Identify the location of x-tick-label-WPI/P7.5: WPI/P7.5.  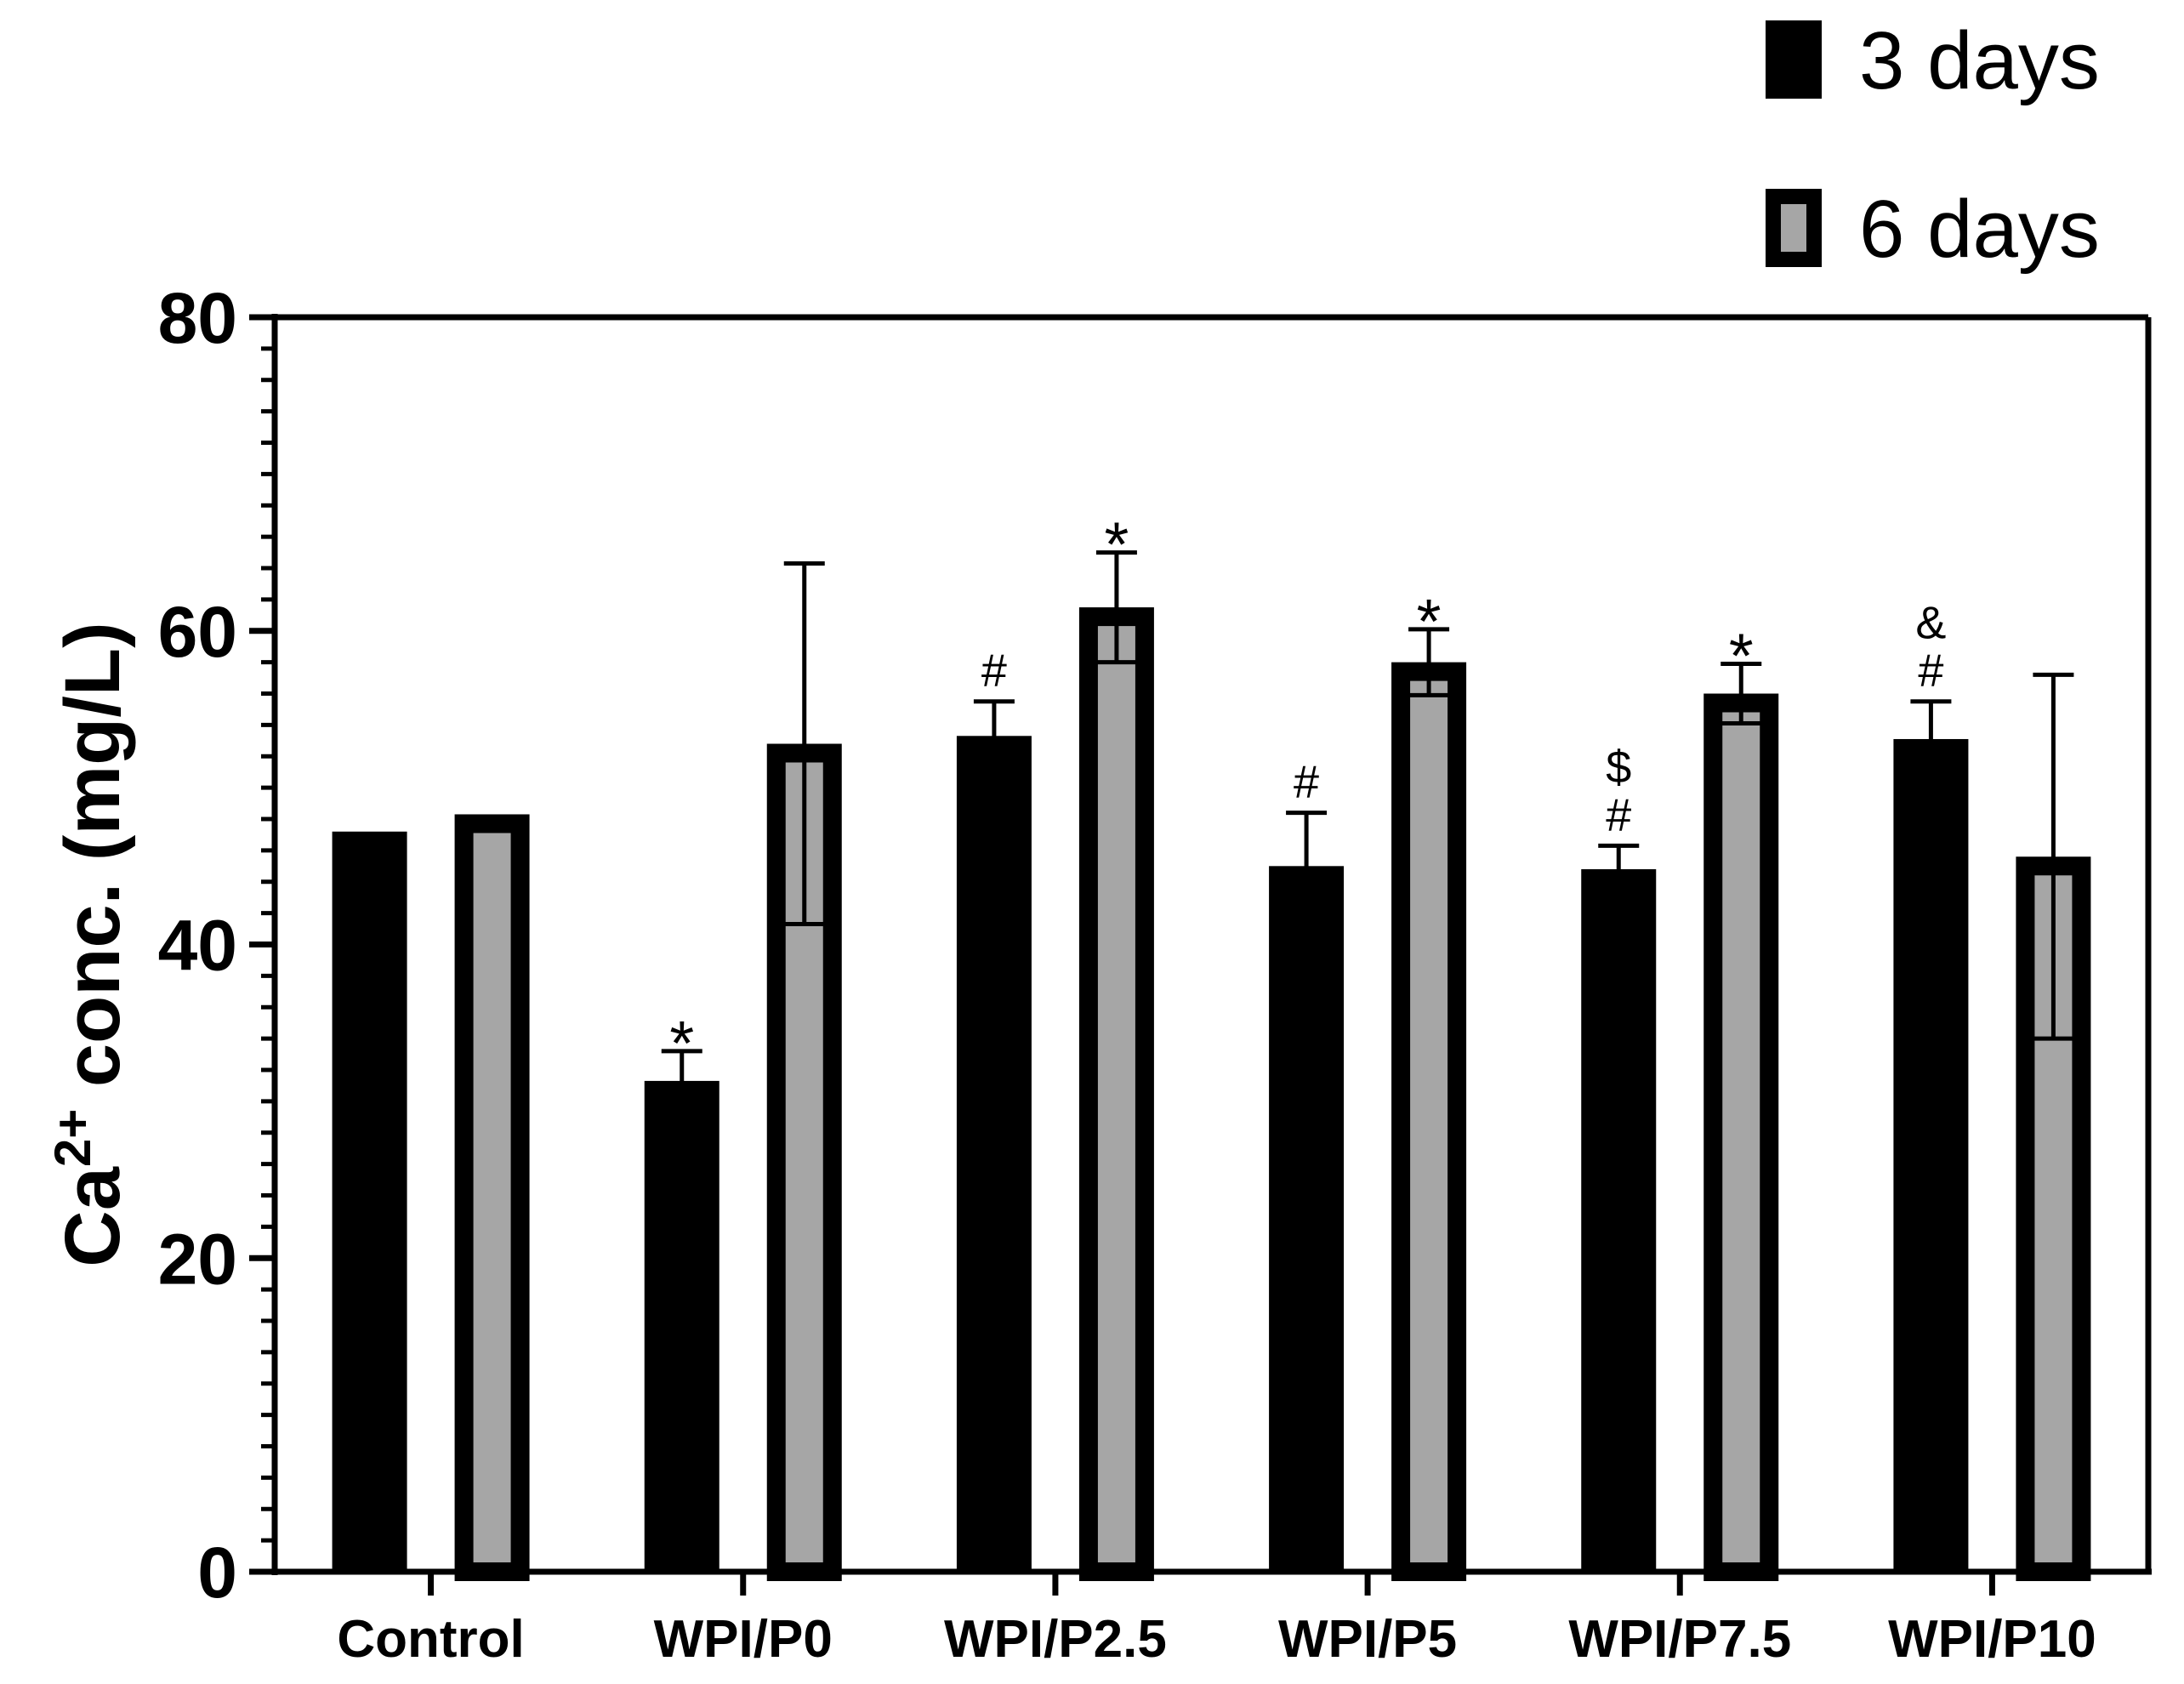
(1679, 1639).